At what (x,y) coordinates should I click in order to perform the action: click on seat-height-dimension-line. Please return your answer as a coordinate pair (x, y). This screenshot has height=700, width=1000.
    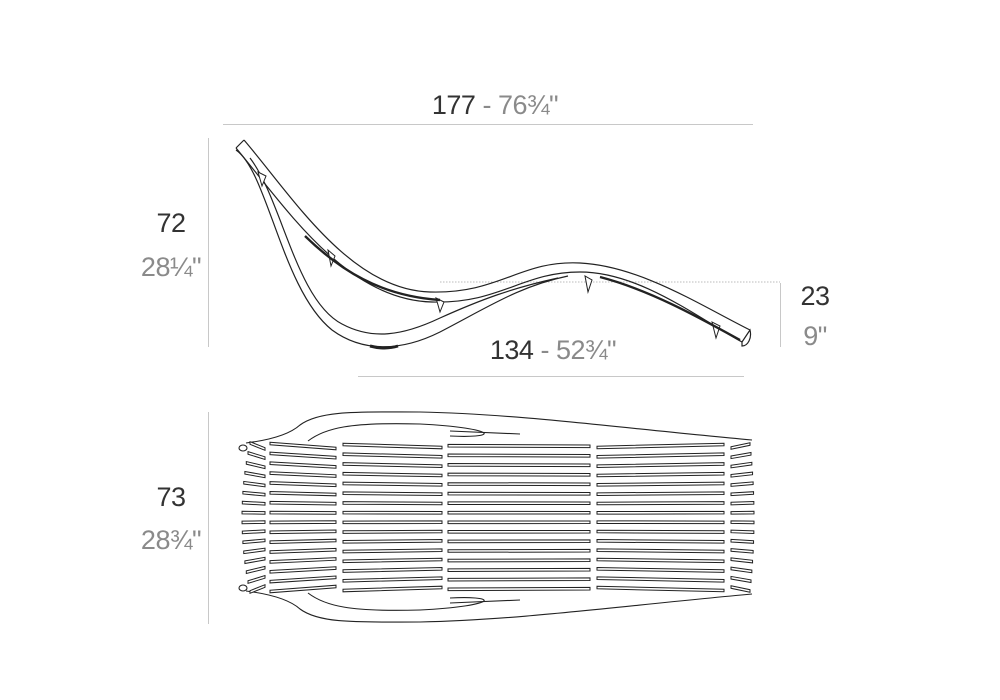
    Looking at the image, I should click on (780, 315).